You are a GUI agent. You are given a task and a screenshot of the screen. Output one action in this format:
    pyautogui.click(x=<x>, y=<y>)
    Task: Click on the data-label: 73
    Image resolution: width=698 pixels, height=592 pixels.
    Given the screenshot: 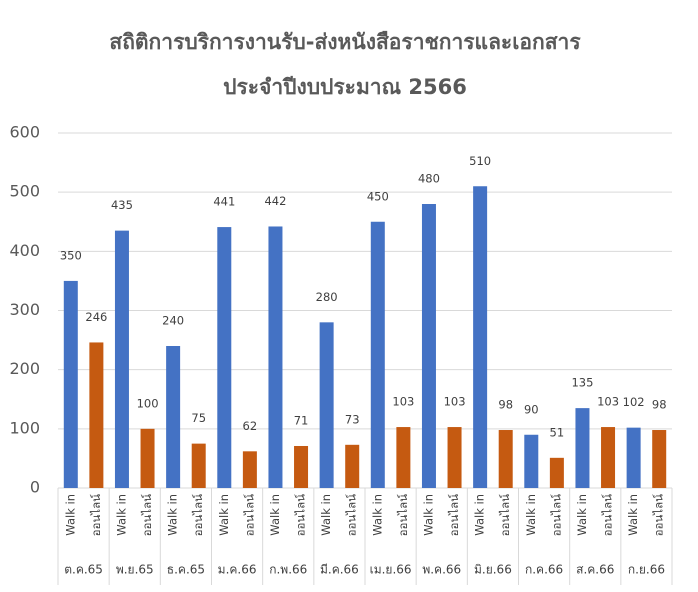 What is the action you would take?
    pyautogui.click(x=352, y=419)
    